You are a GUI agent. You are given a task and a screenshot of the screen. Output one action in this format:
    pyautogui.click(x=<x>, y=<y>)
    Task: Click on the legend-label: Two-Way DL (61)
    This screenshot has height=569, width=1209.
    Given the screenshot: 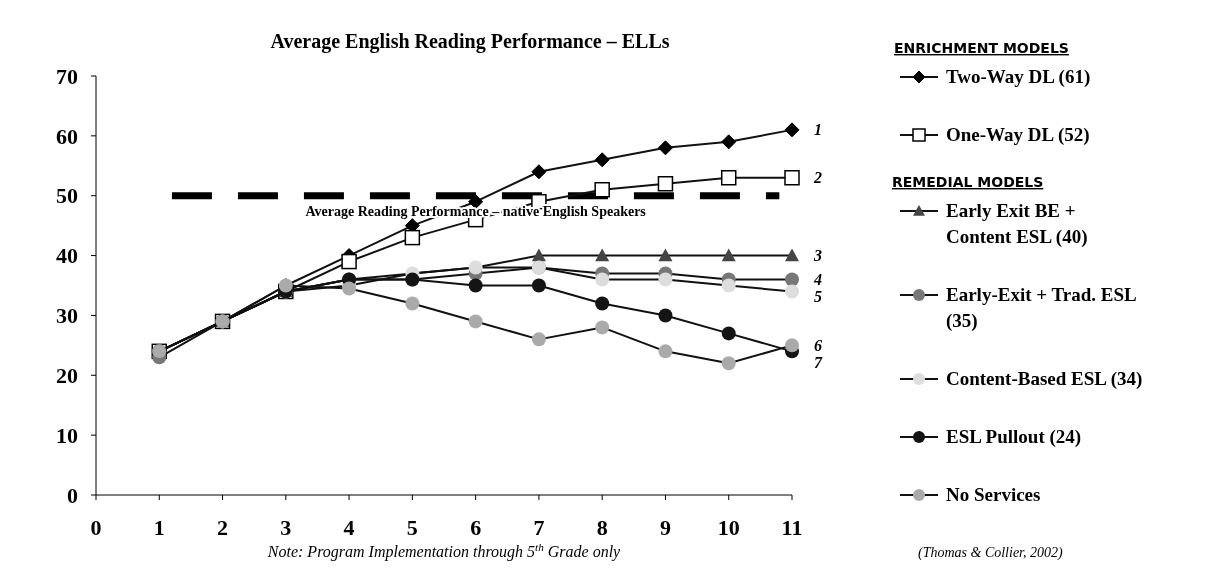 What is the action you would take?
    pyautogui.click(x=1018, y=77)
    